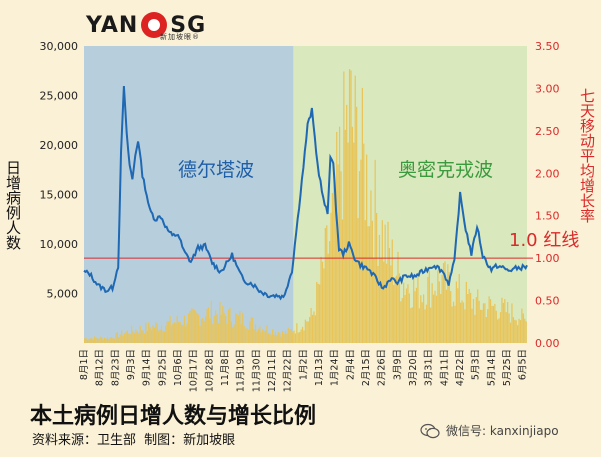 The width and height of the screenshot is (601, 457). I want to click on x-tick-label: 1月13日, so click(319, 367).